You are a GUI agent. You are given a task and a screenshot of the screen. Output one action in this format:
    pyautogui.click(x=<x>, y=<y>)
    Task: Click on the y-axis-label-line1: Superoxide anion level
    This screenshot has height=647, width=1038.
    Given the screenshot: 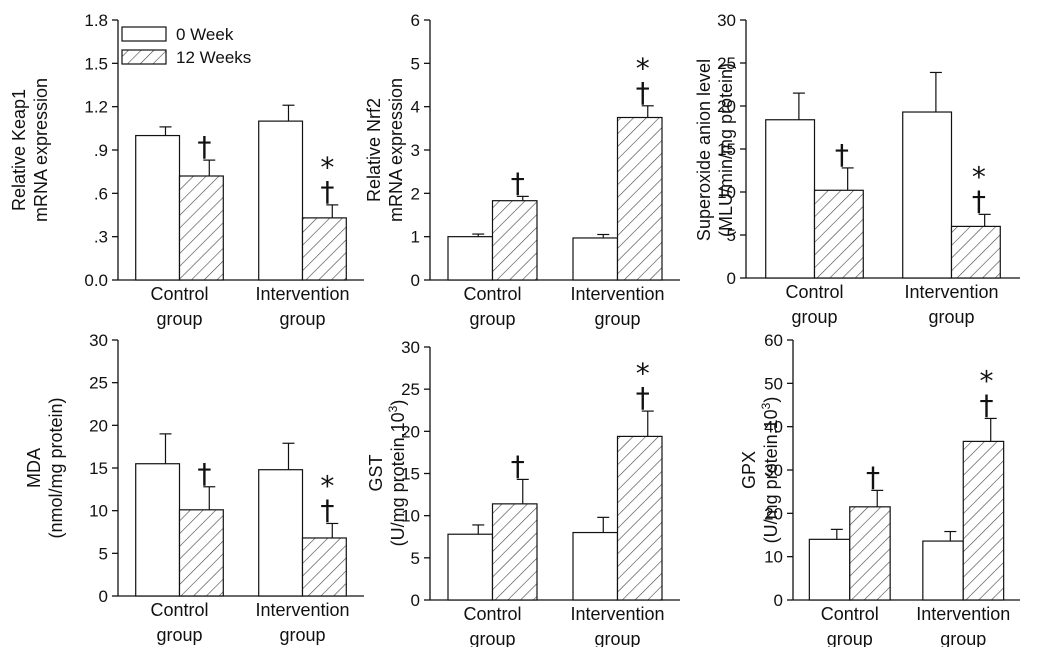 What is the action you would take?
    pyautogui.click(x=704, y=150)
    